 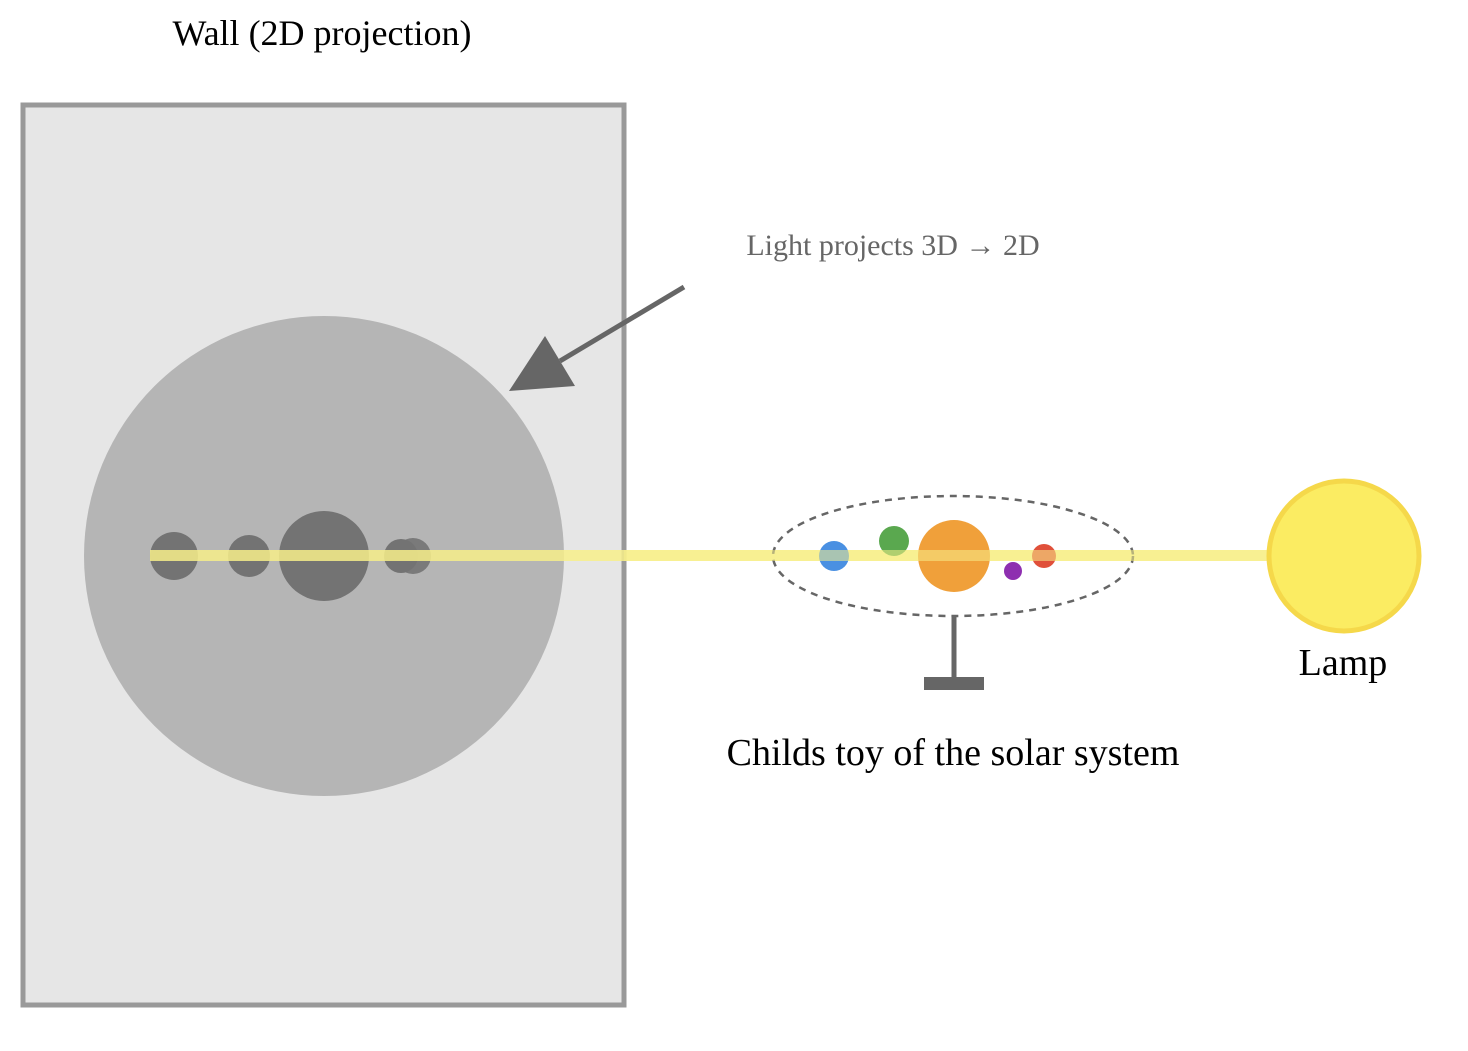 What do you see at coordinates (321, 33) in the screenshot?
I see `wall-title: Wall (2D projection)` at bounding box center [321, 33].